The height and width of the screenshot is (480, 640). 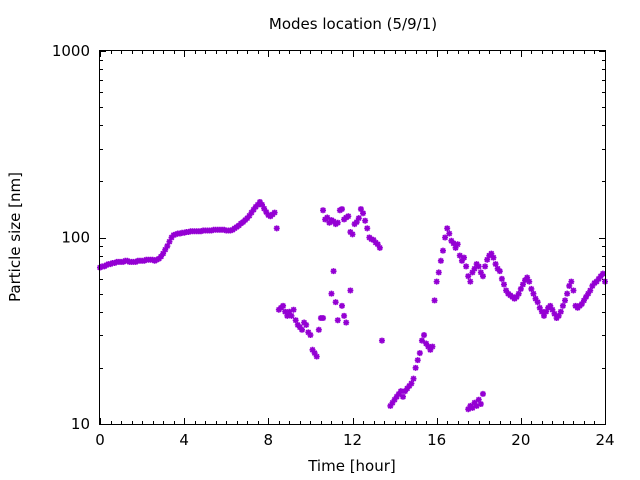 I want to click on x-tick-label: 24, so click(x=604, y=440).